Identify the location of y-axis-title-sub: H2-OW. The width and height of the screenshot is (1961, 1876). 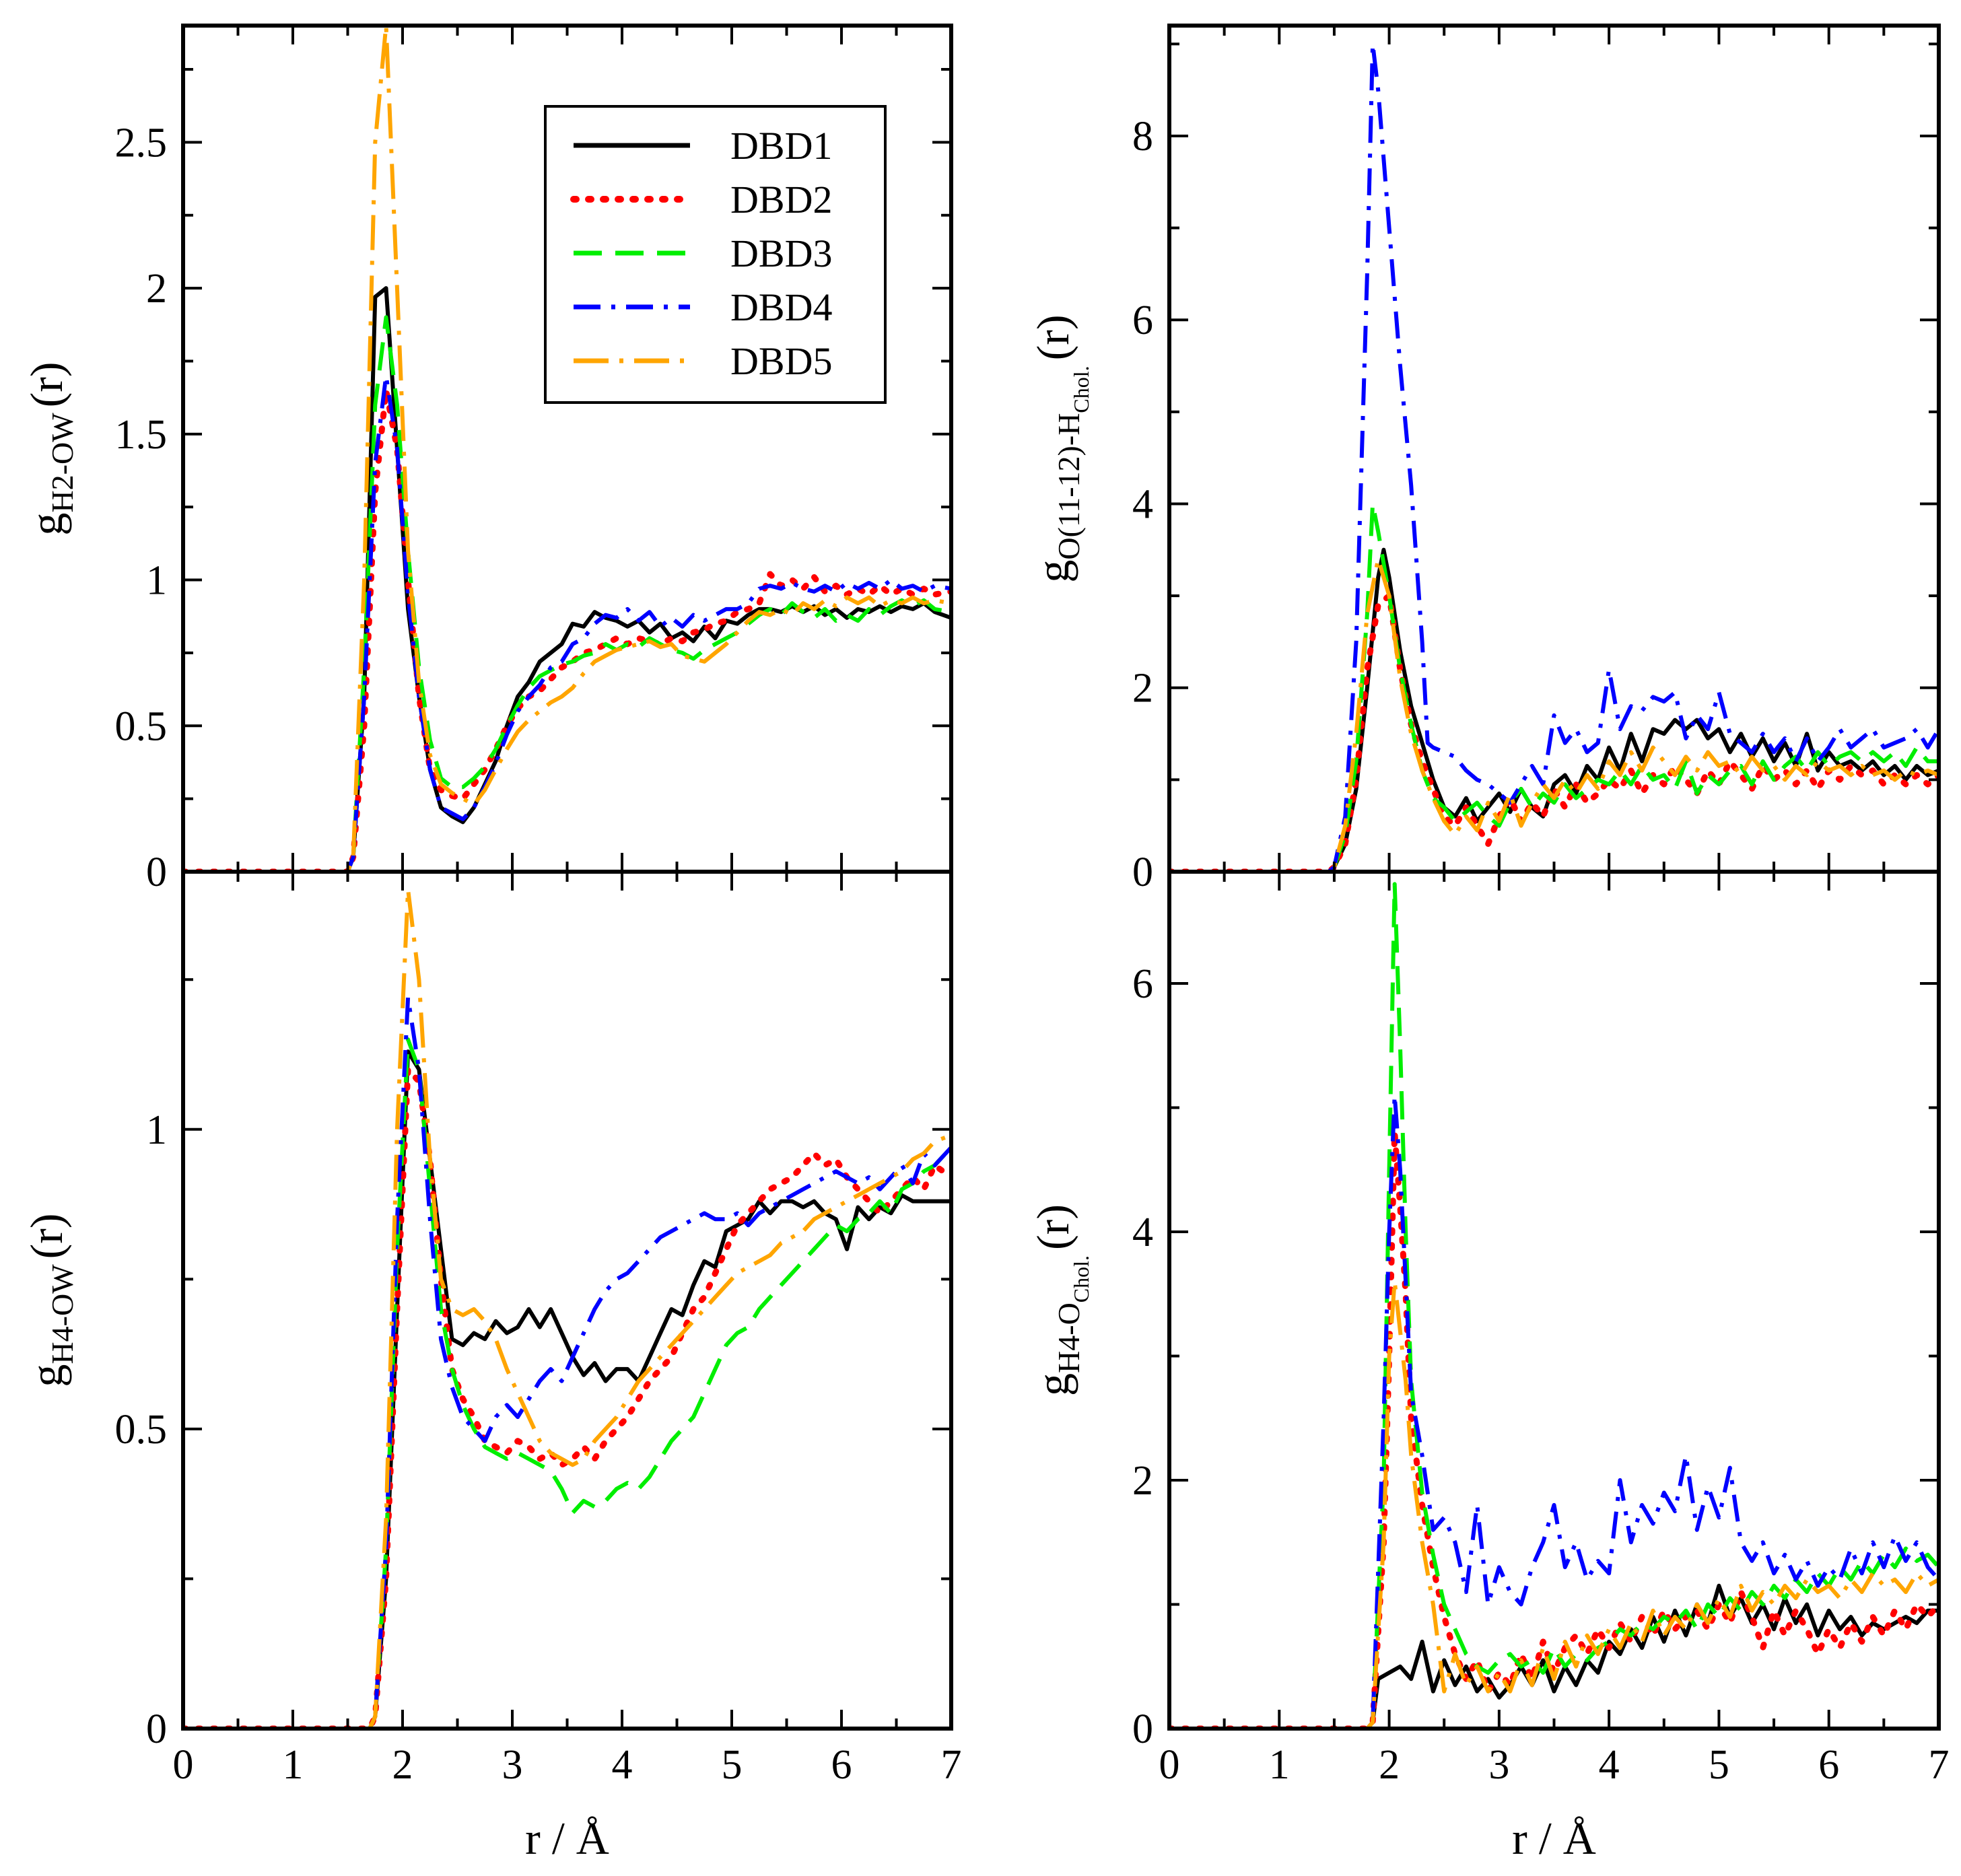
(62, 463).